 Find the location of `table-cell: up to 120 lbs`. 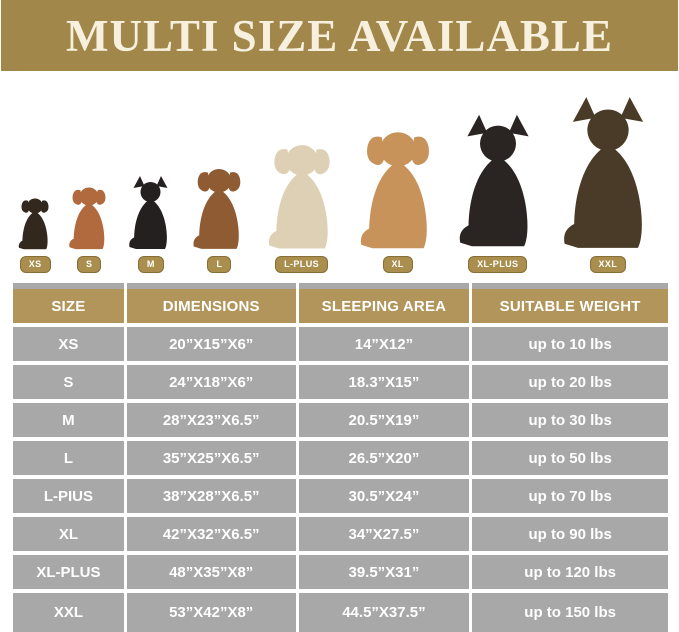

table-cell: up to 120 lbs is located at coordinates (570, 572).